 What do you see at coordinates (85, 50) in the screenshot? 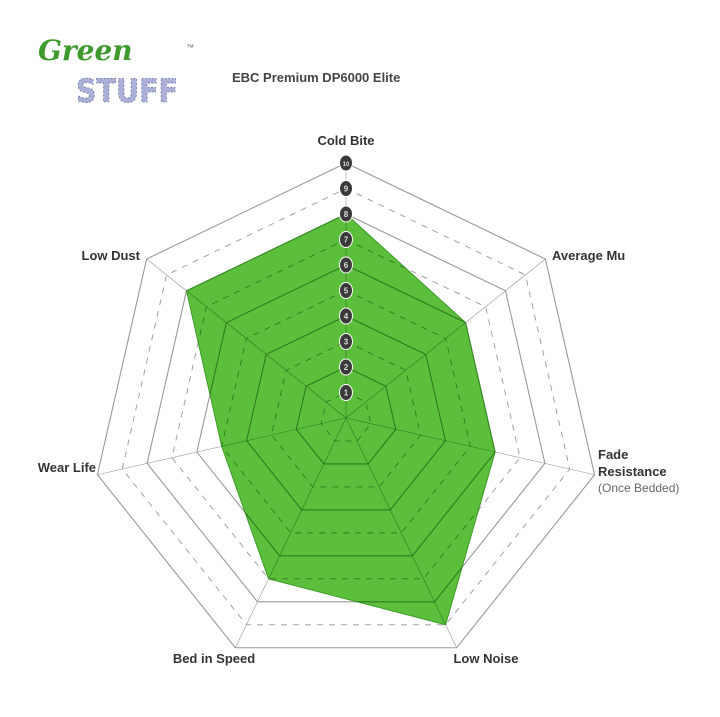
I see `logo-green: Green` at bounding box center [85, 50].